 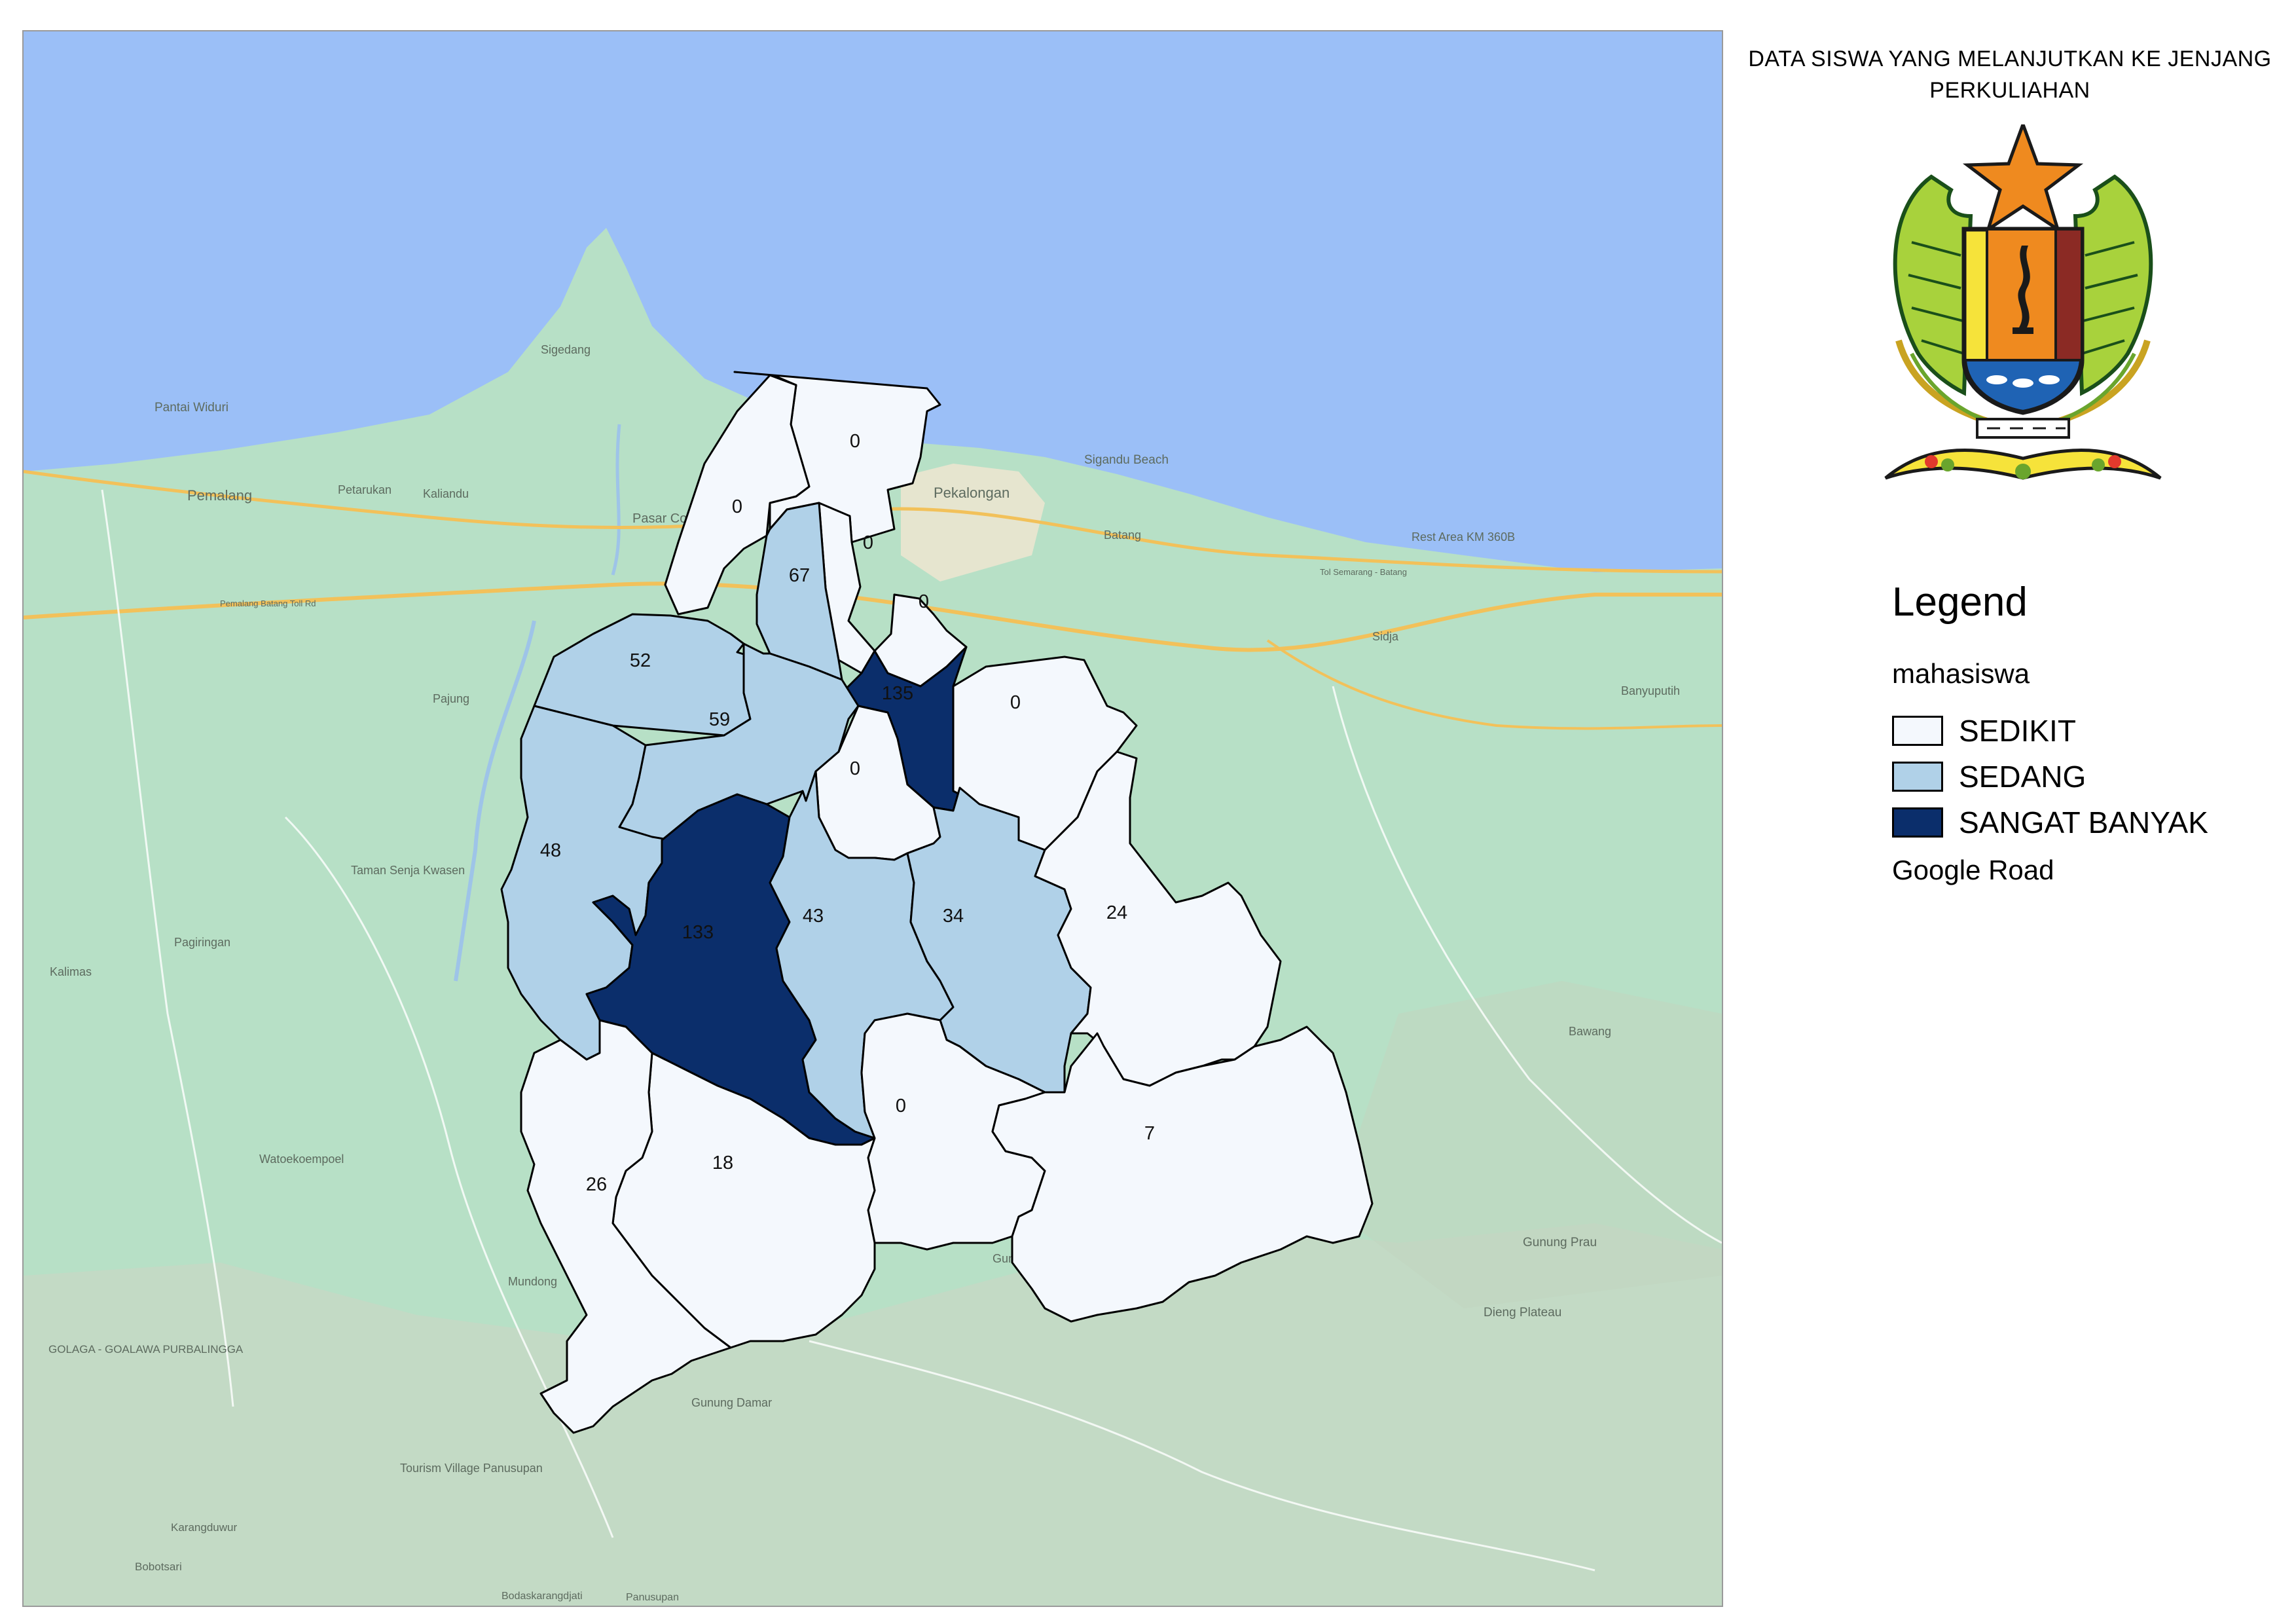 What do you see at coordinates (1560, 1242) in the screenshot?
I see `place-label: Gunung Prau` at bounding box center [1560, 1242].